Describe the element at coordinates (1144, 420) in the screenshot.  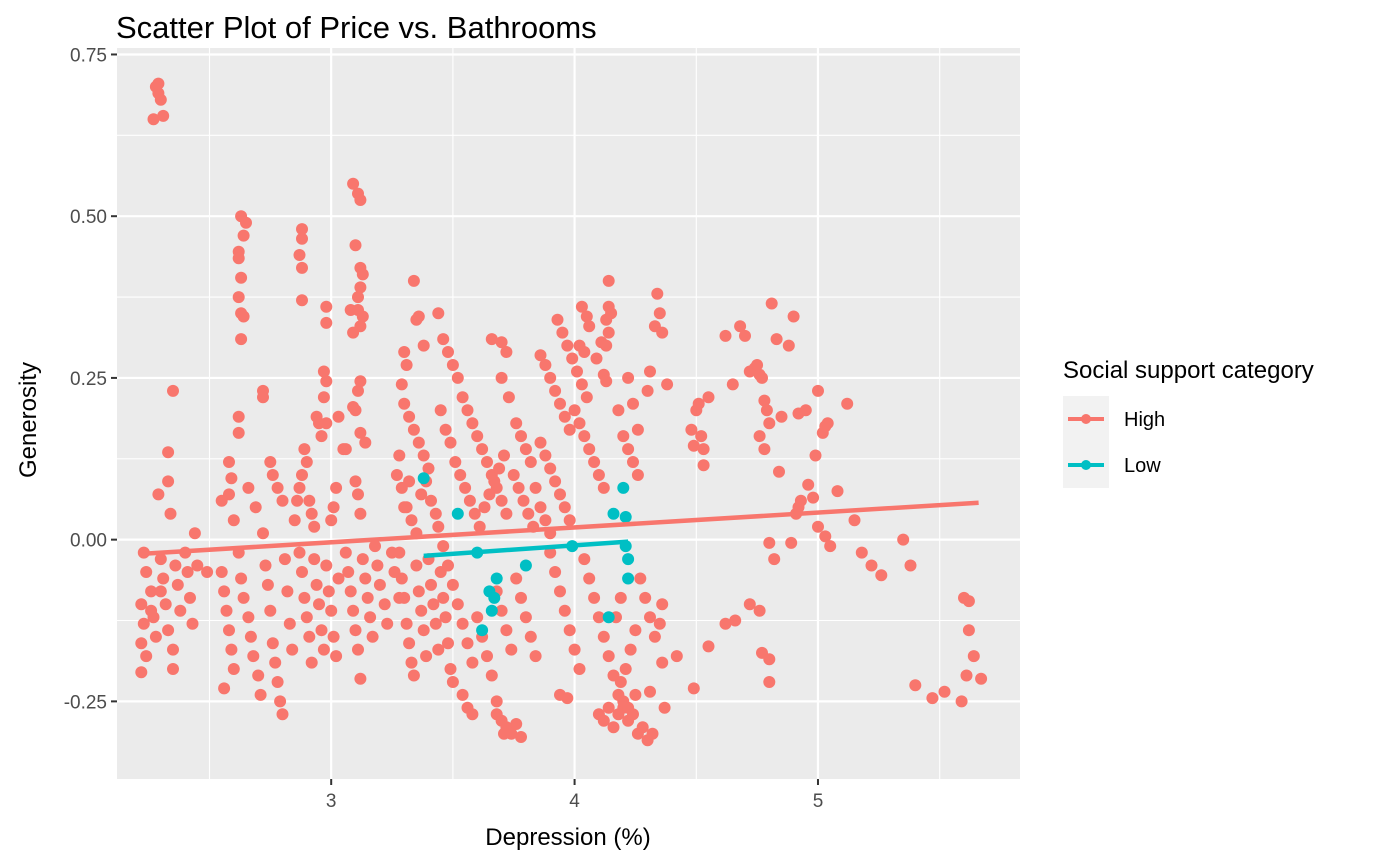
I see `legend-label-high: High` at that location.